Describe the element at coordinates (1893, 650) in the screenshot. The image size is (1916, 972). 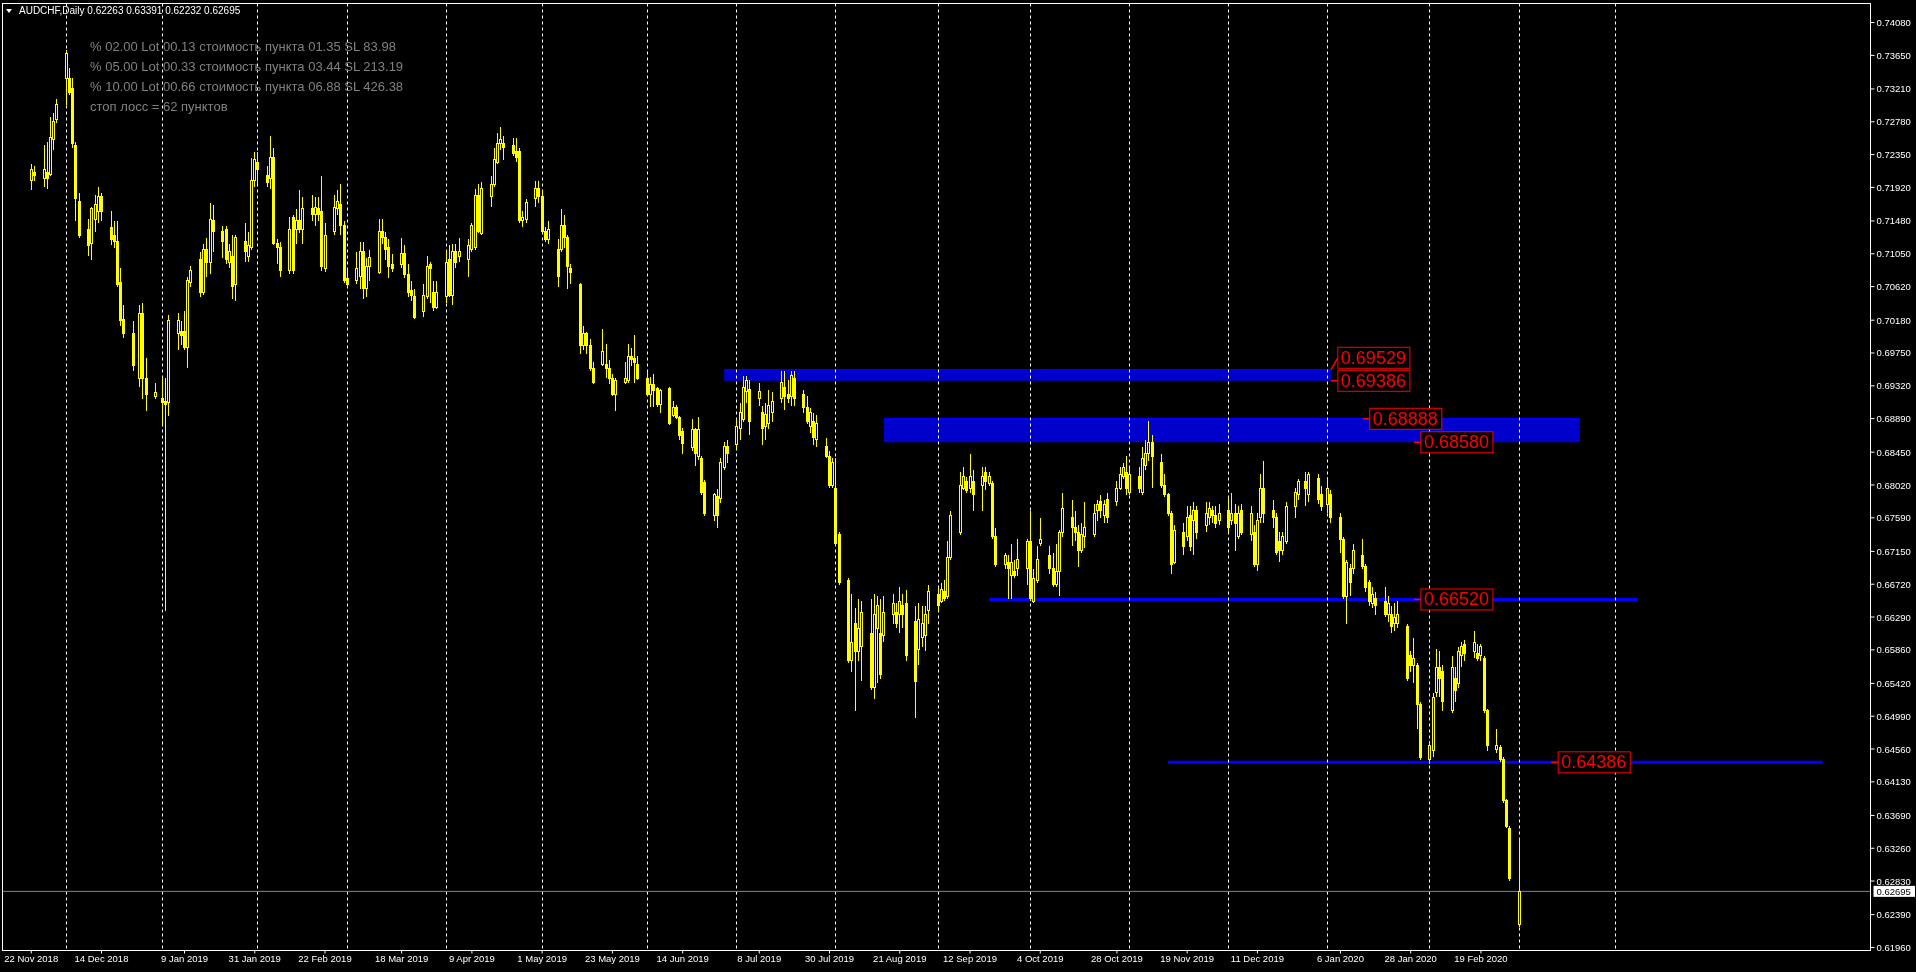
I see `y-tick-label: 0.65860` at that location.